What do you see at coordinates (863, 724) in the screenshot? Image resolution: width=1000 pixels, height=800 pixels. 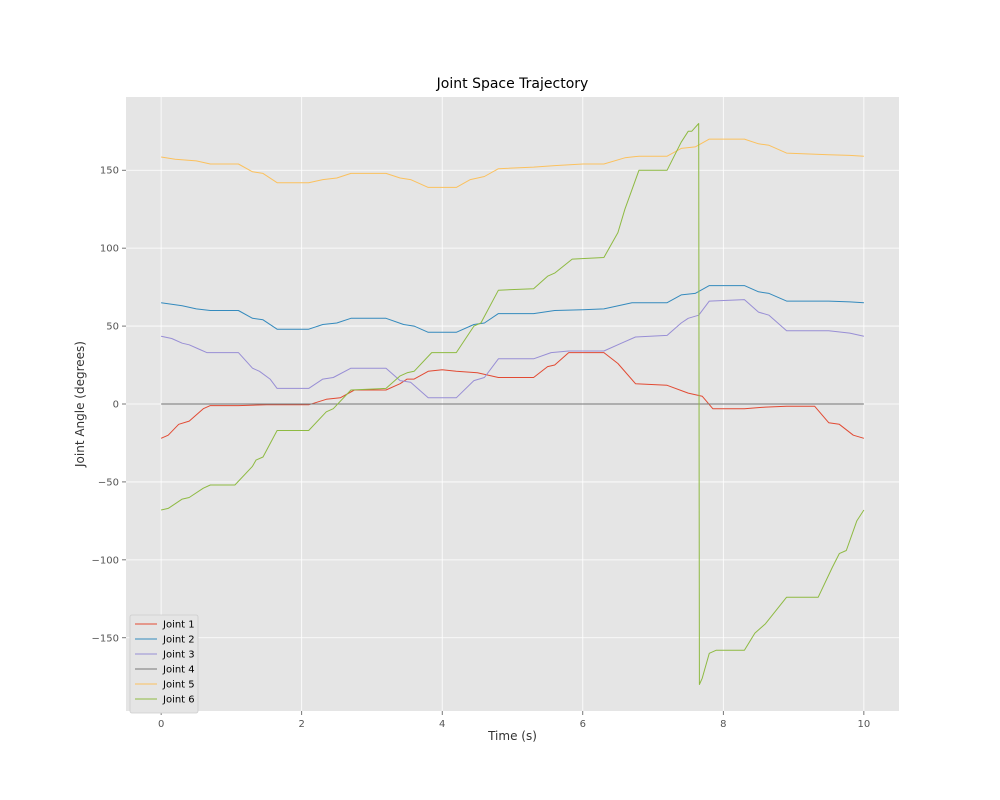 I see `x-tick-label: 10` at bounding box center [863, 724].